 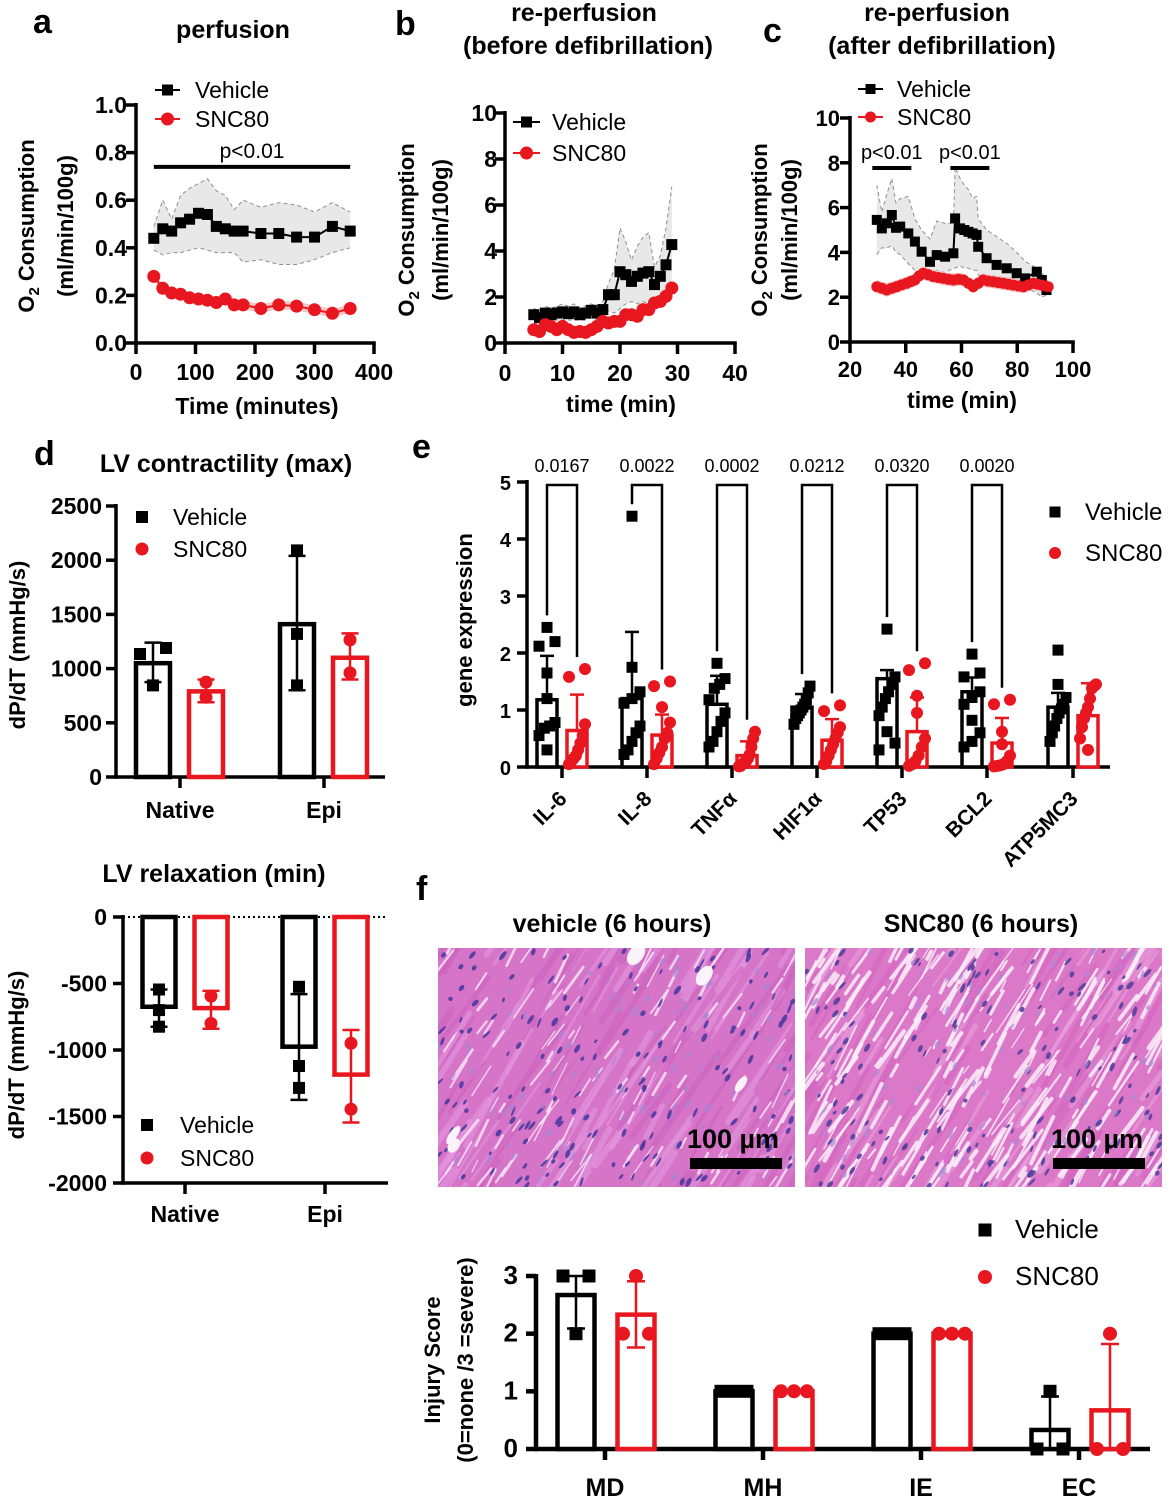 I want to click on y-tick-label: 2000, so click(x=76, y=560).